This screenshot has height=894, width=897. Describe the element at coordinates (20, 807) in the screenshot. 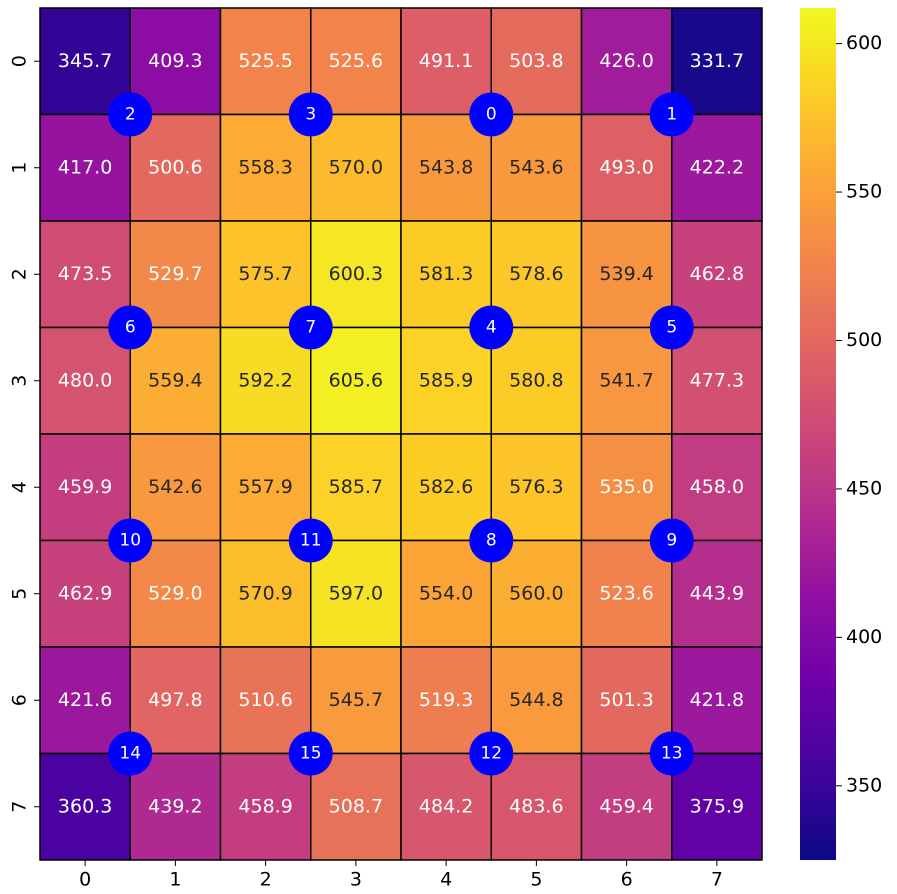

I see `y-tick-label: 7` at that location.